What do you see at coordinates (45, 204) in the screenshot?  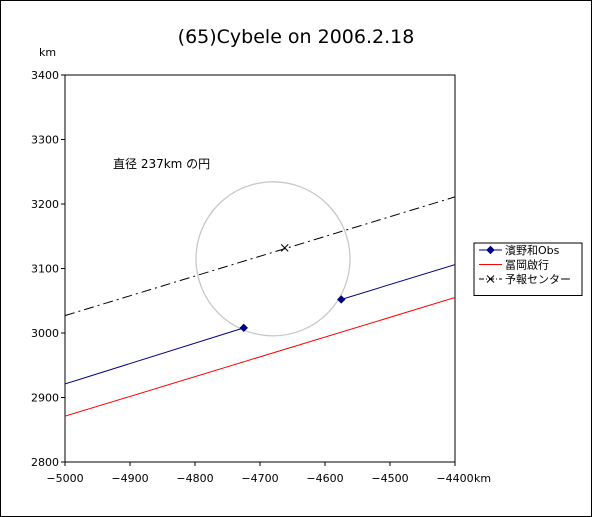 I see `y-tick-label: 3200` at bounding box center [45, 204].